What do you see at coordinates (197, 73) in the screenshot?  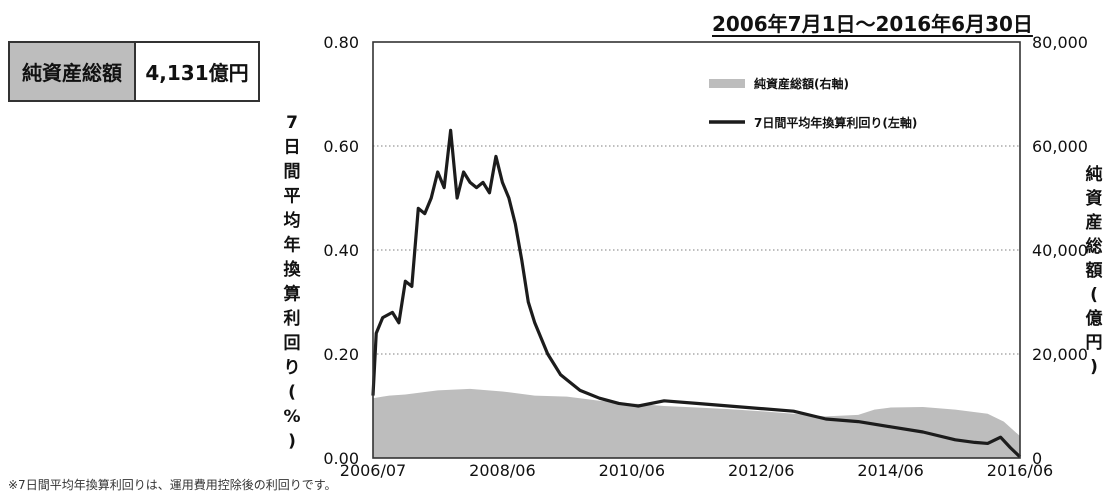 I see `net-assets-value: 4,131億円` at bounding box center [197, 73].